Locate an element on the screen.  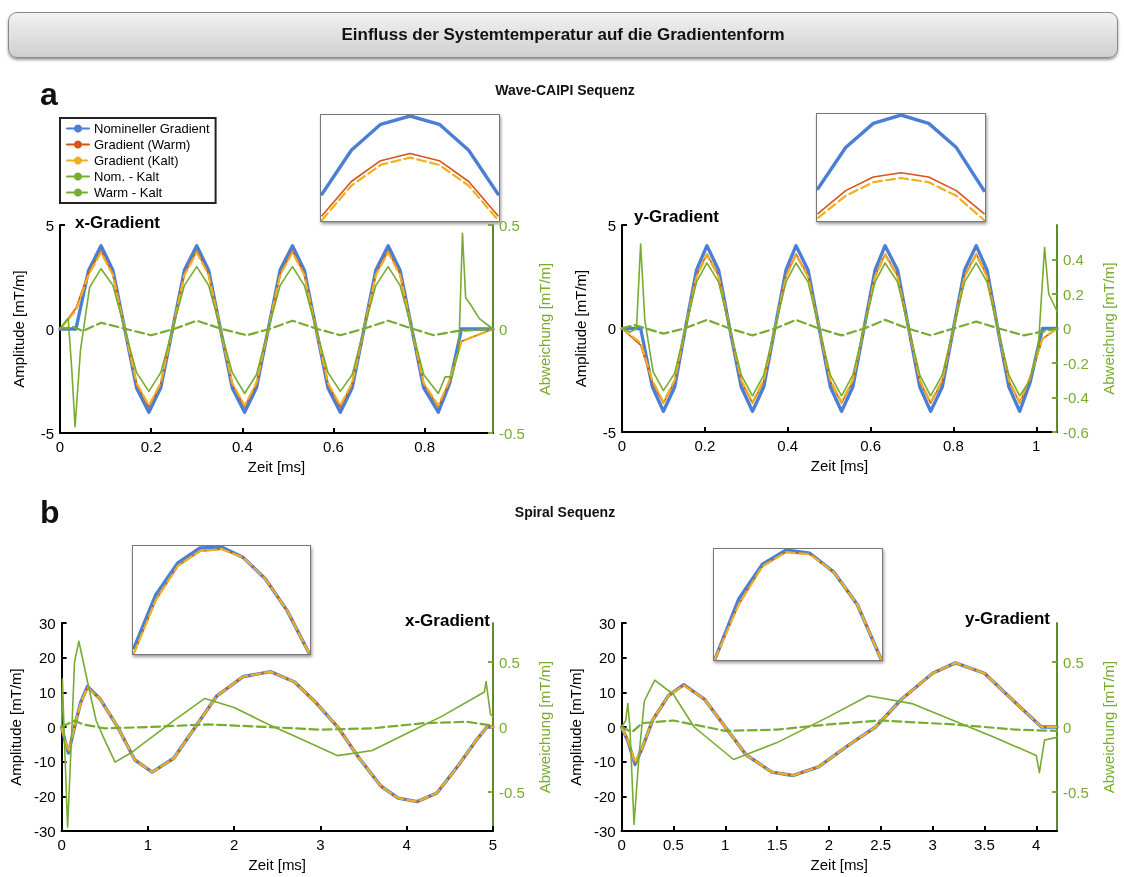
y2-tick-label: 0.4 is located at coordinates (1073, 259).